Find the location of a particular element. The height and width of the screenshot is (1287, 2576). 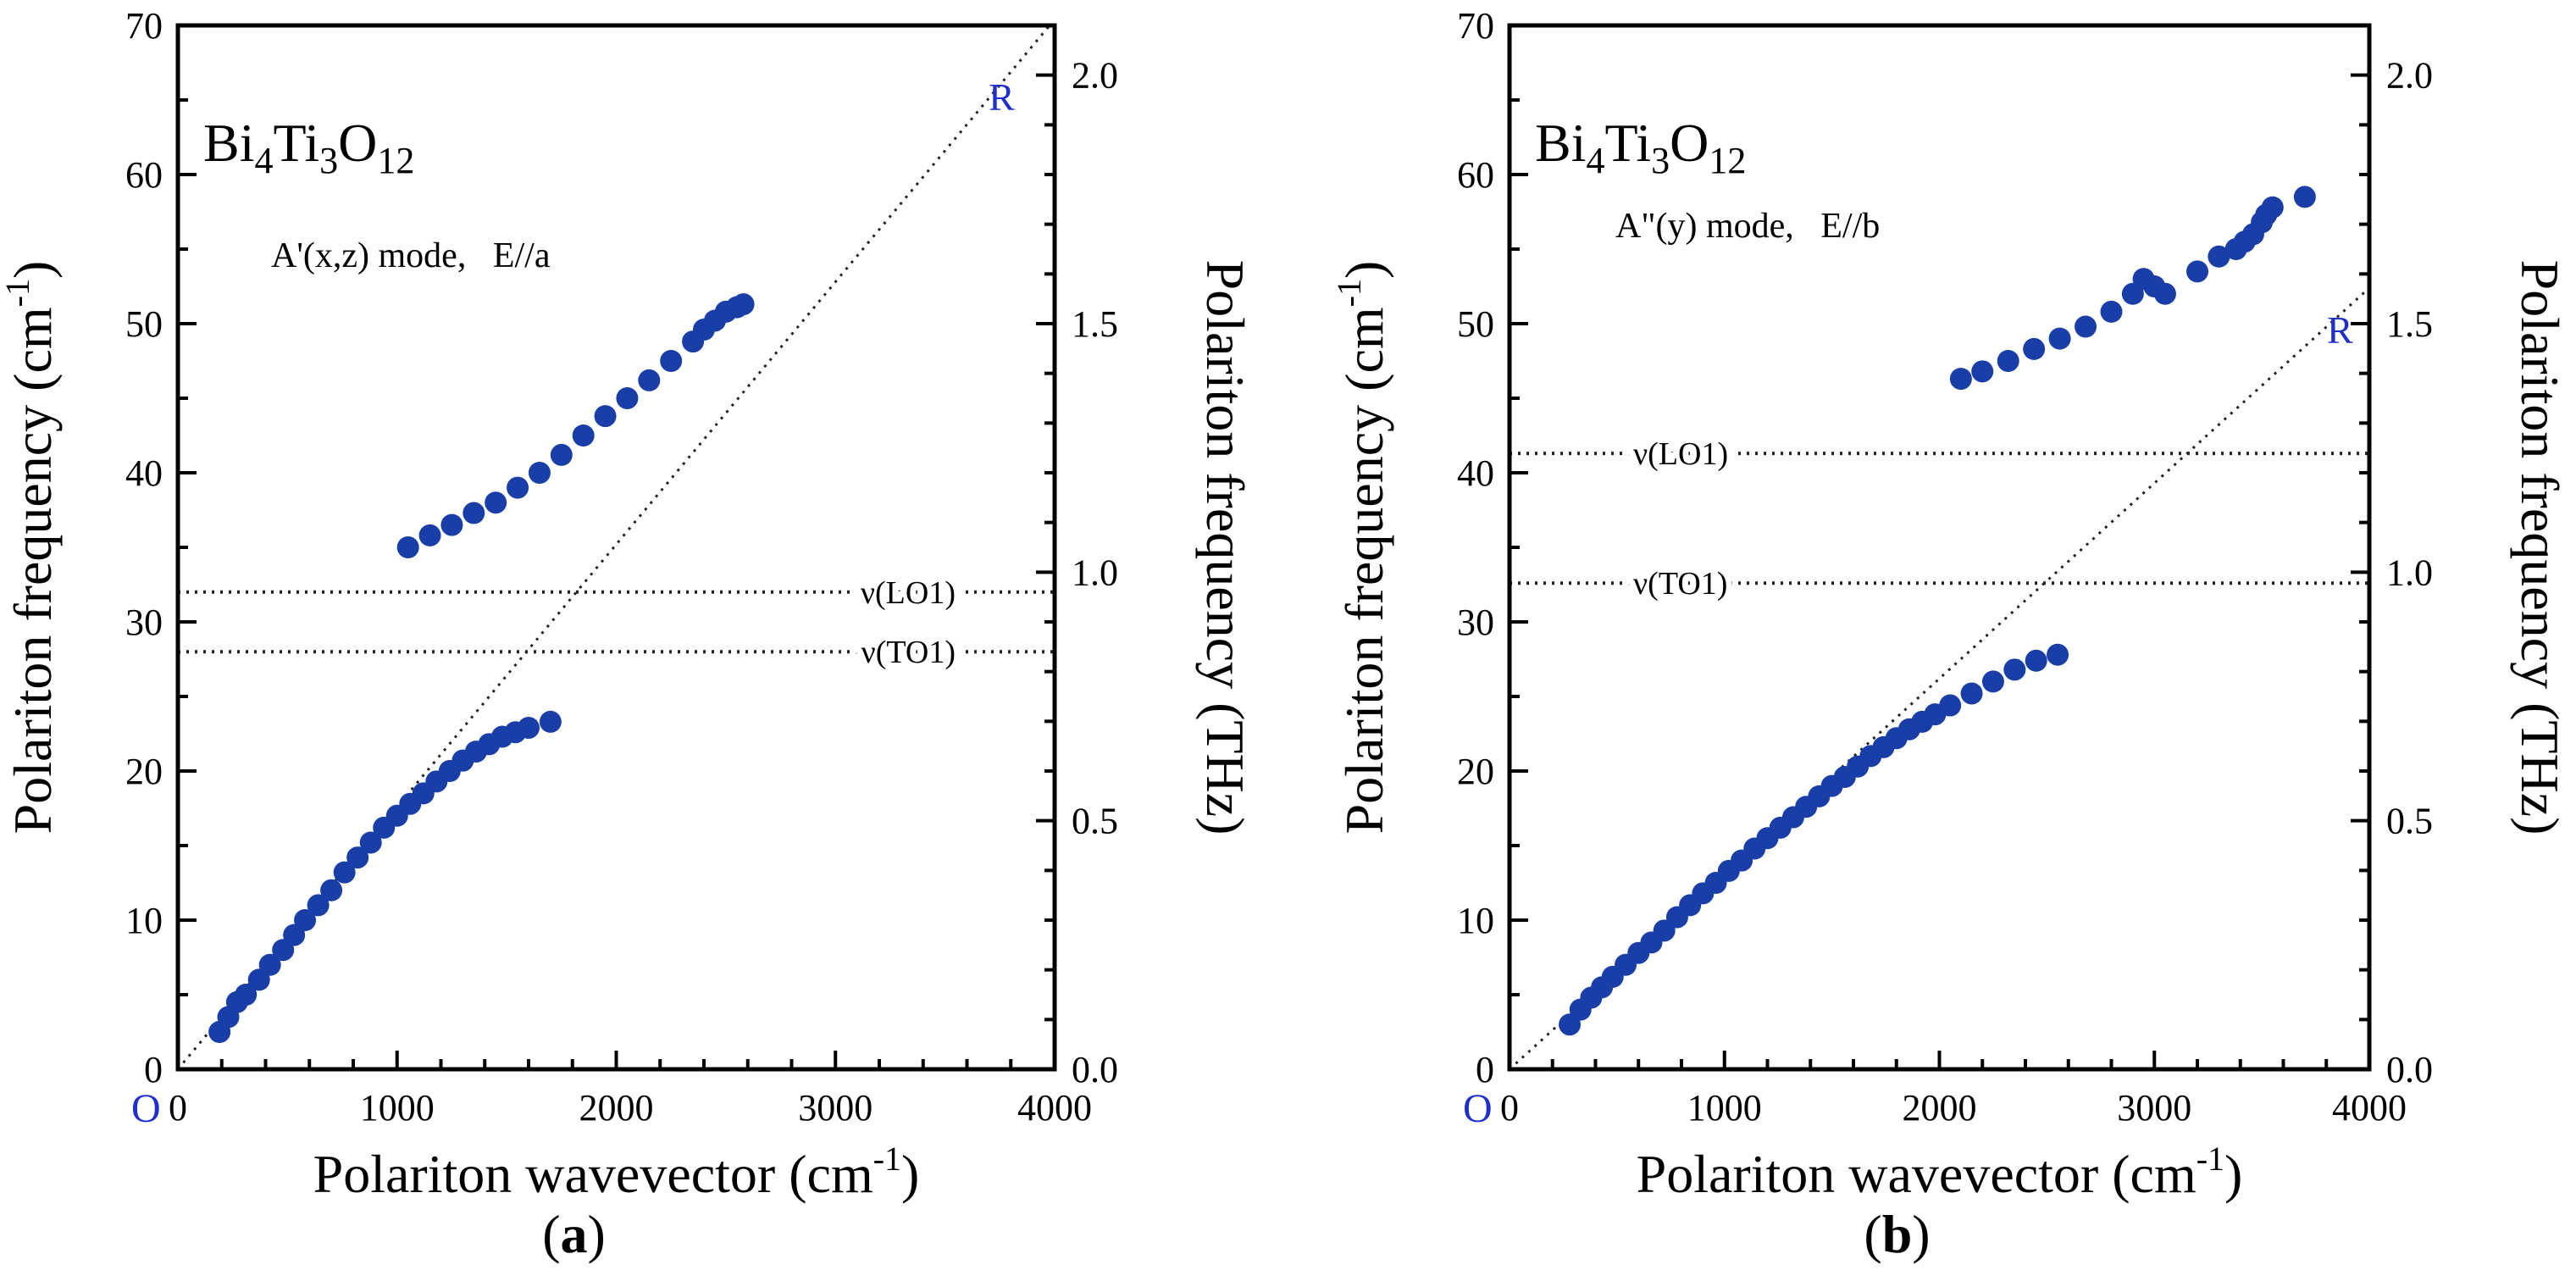

panel-b-y-tick-label: 60 is located at coordinates (1475, 175).